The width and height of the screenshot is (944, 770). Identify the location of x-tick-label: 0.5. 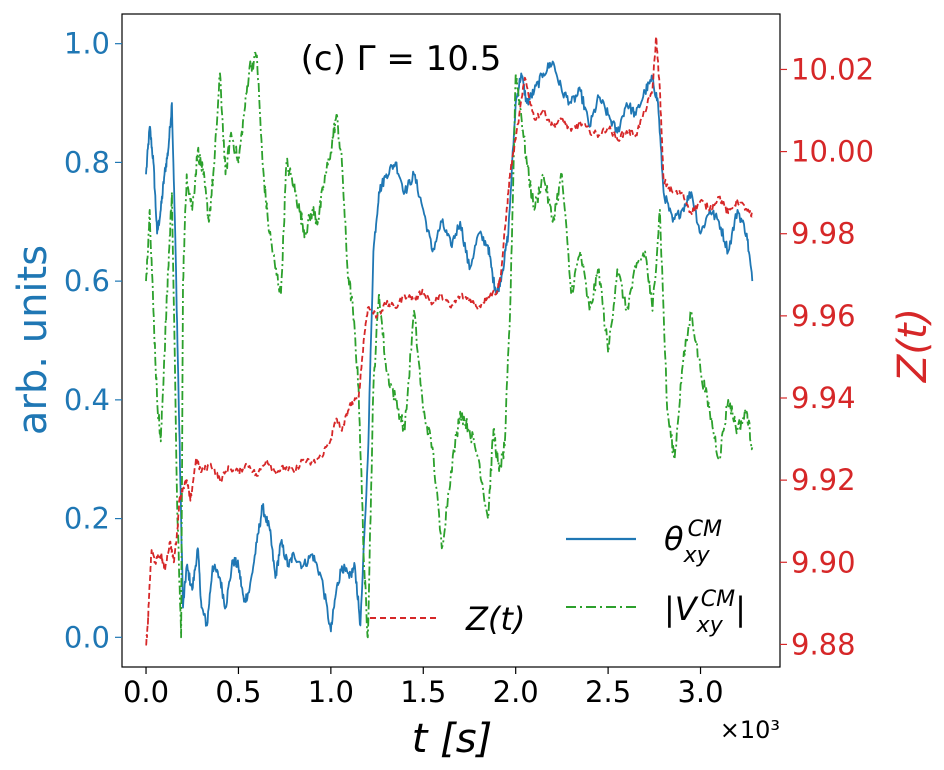
(238, 692).